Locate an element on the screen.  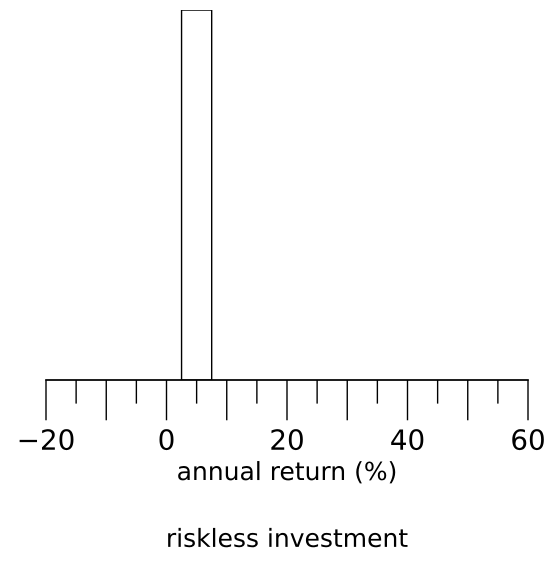
x-tick-label: 60 is located at coordinates (528, 439).